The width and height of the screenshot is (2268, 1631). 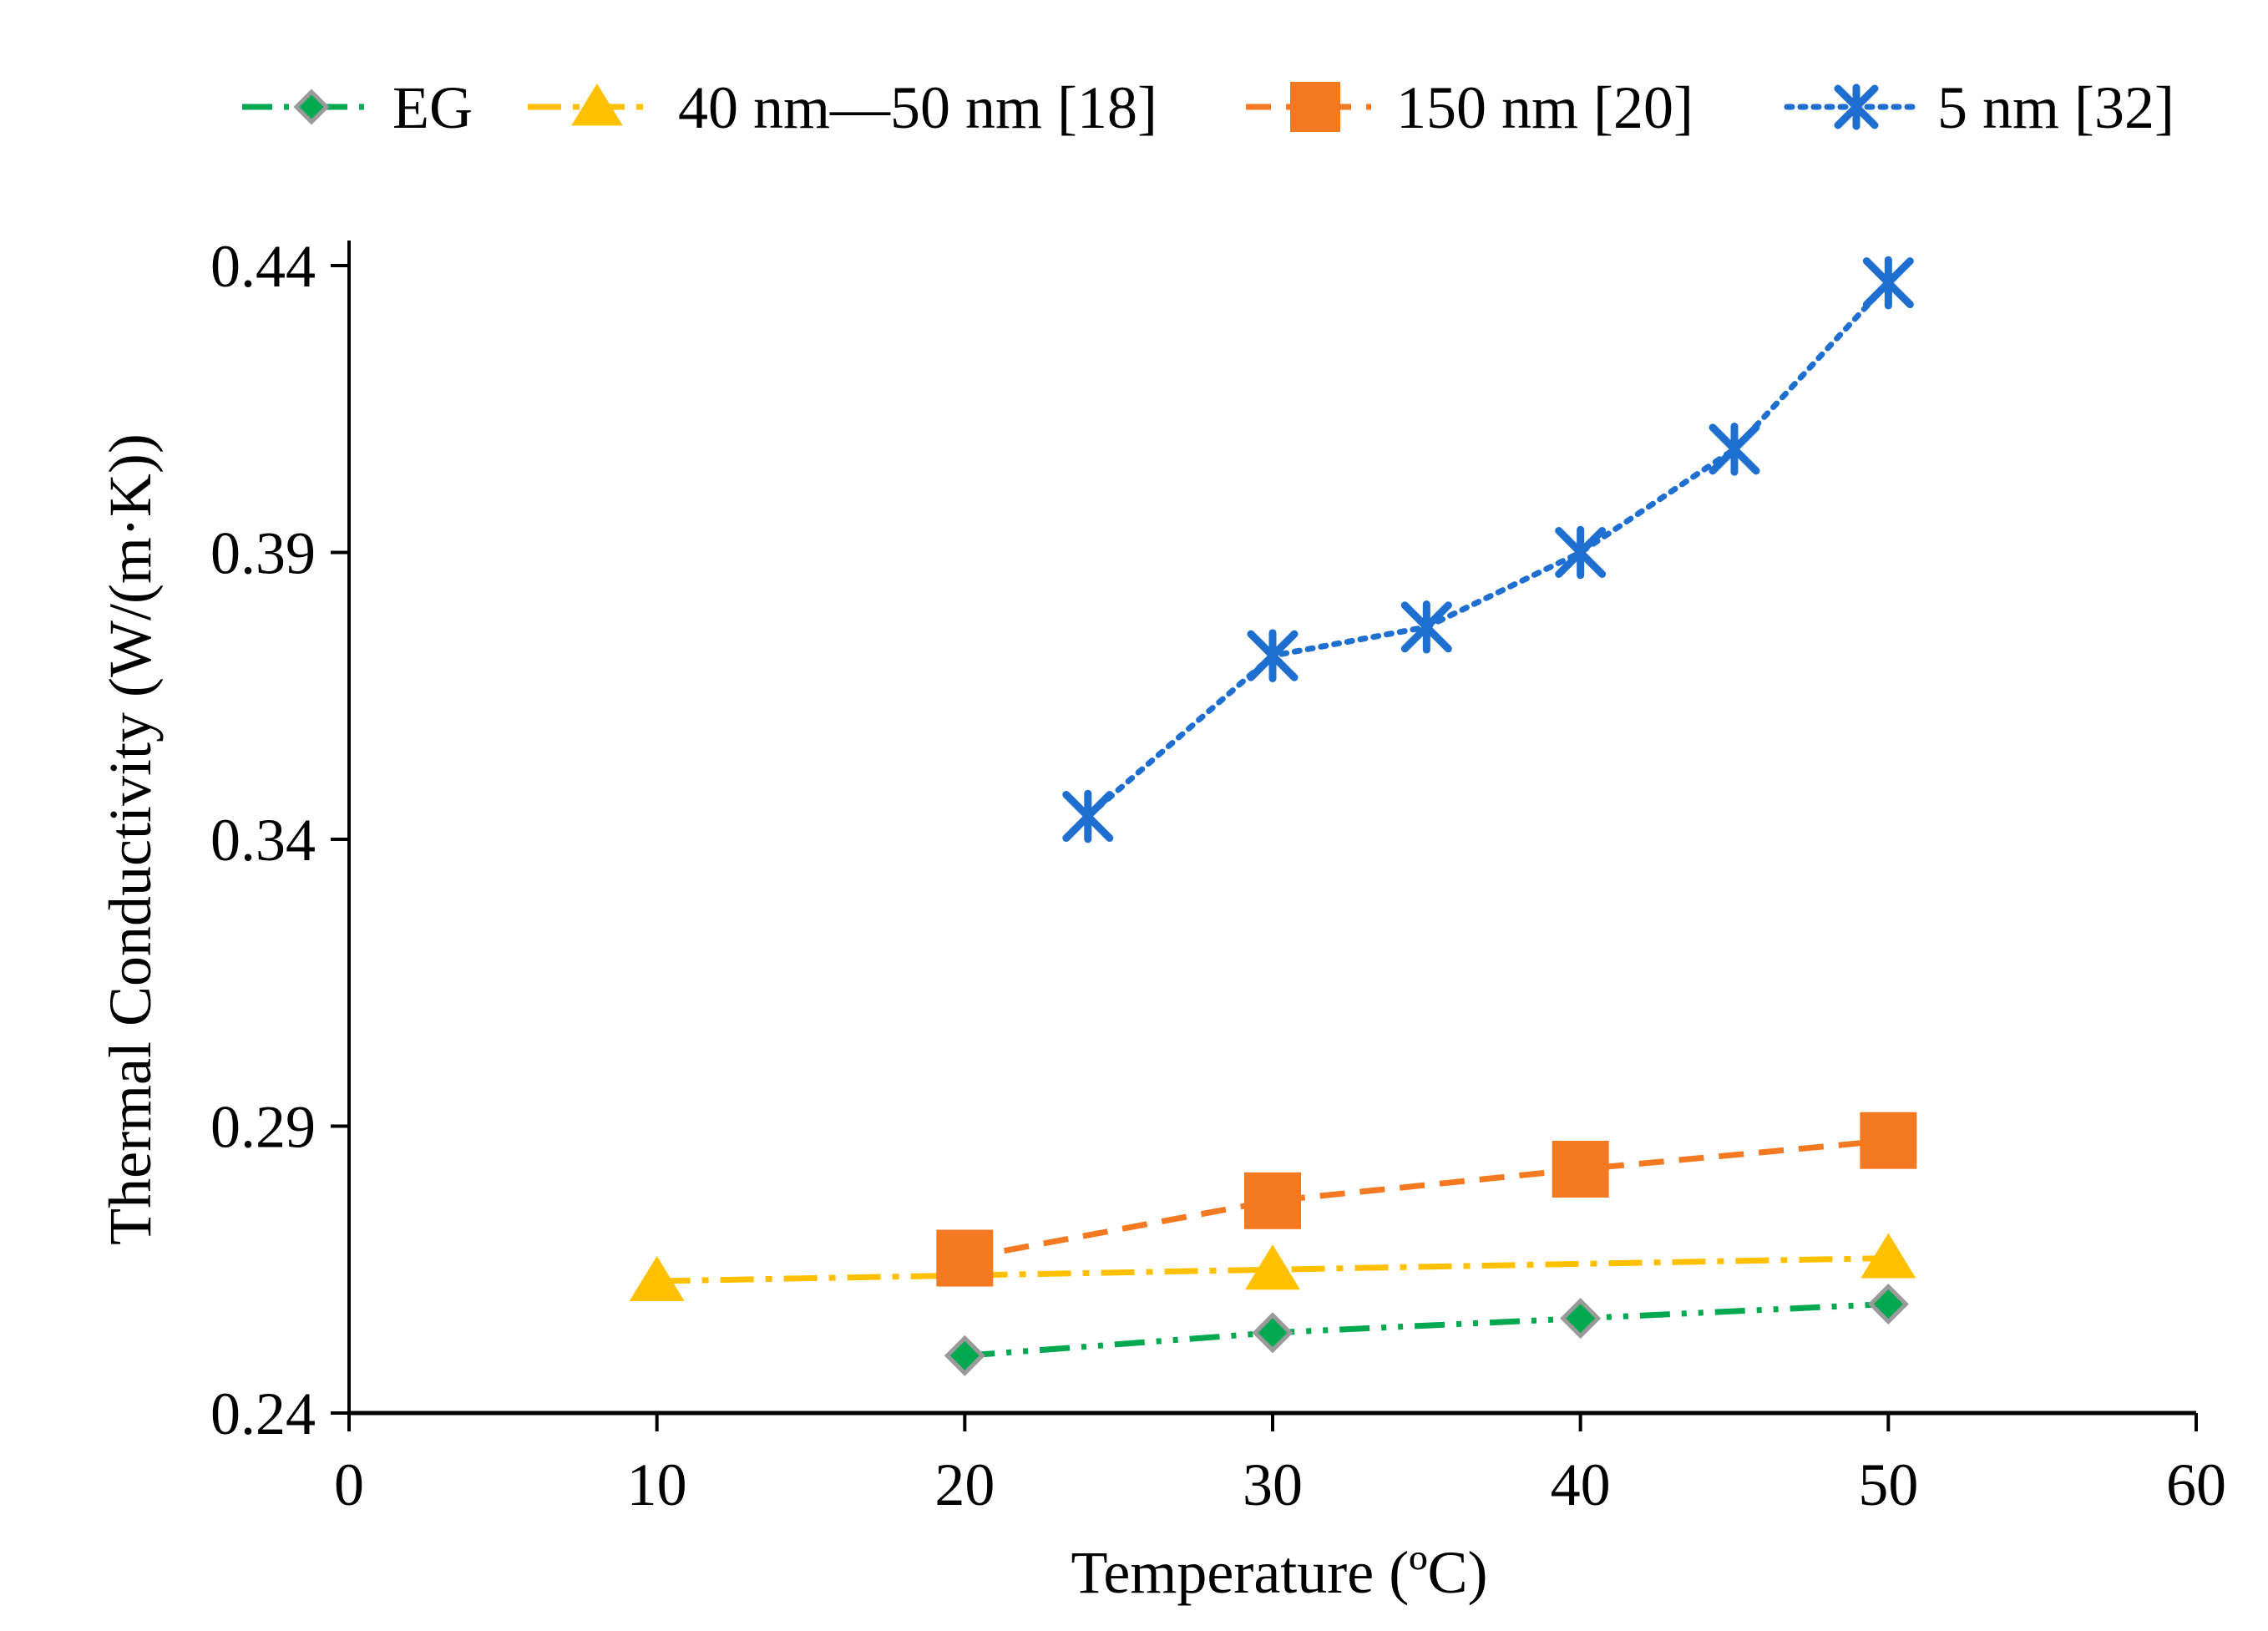 What do you see at coordinates (263, 1413) in the screenshot?
I see `y-tick-label: 0.24` at bounding box center [263, 1413].